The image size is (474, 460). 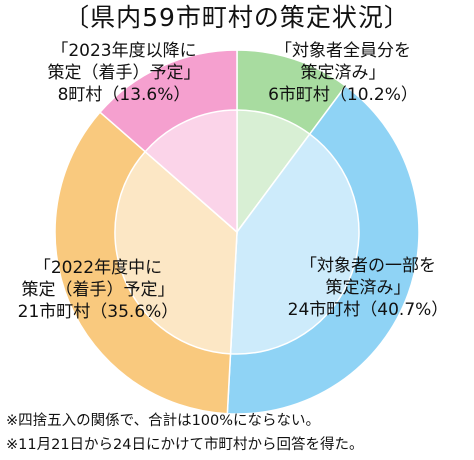 I want to click on slice-2022-planned-inner, so click(x=176, y=252).